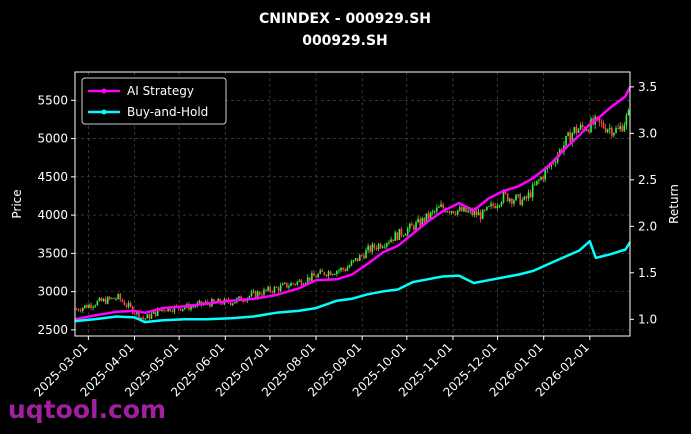  Describe the element at coordinates (104, 112) in the screenshot. I see `legend-marker-buy-and-hold` at that location.